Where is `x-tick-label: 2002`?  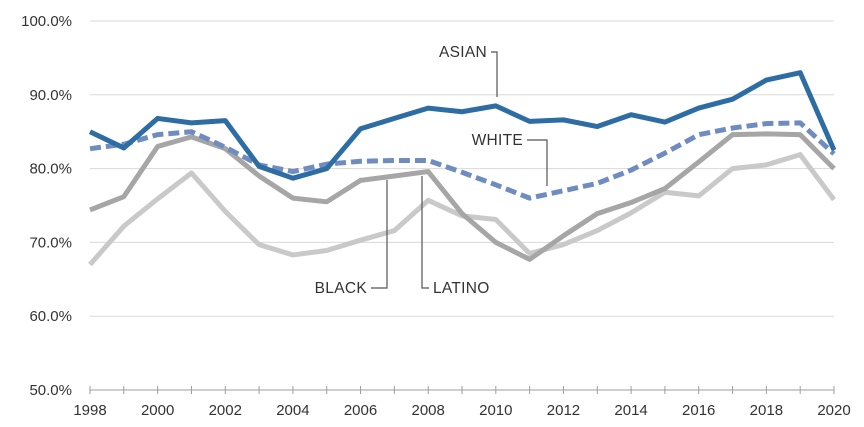
x-tick-label: 2002 is located at coordinates (225, 410).